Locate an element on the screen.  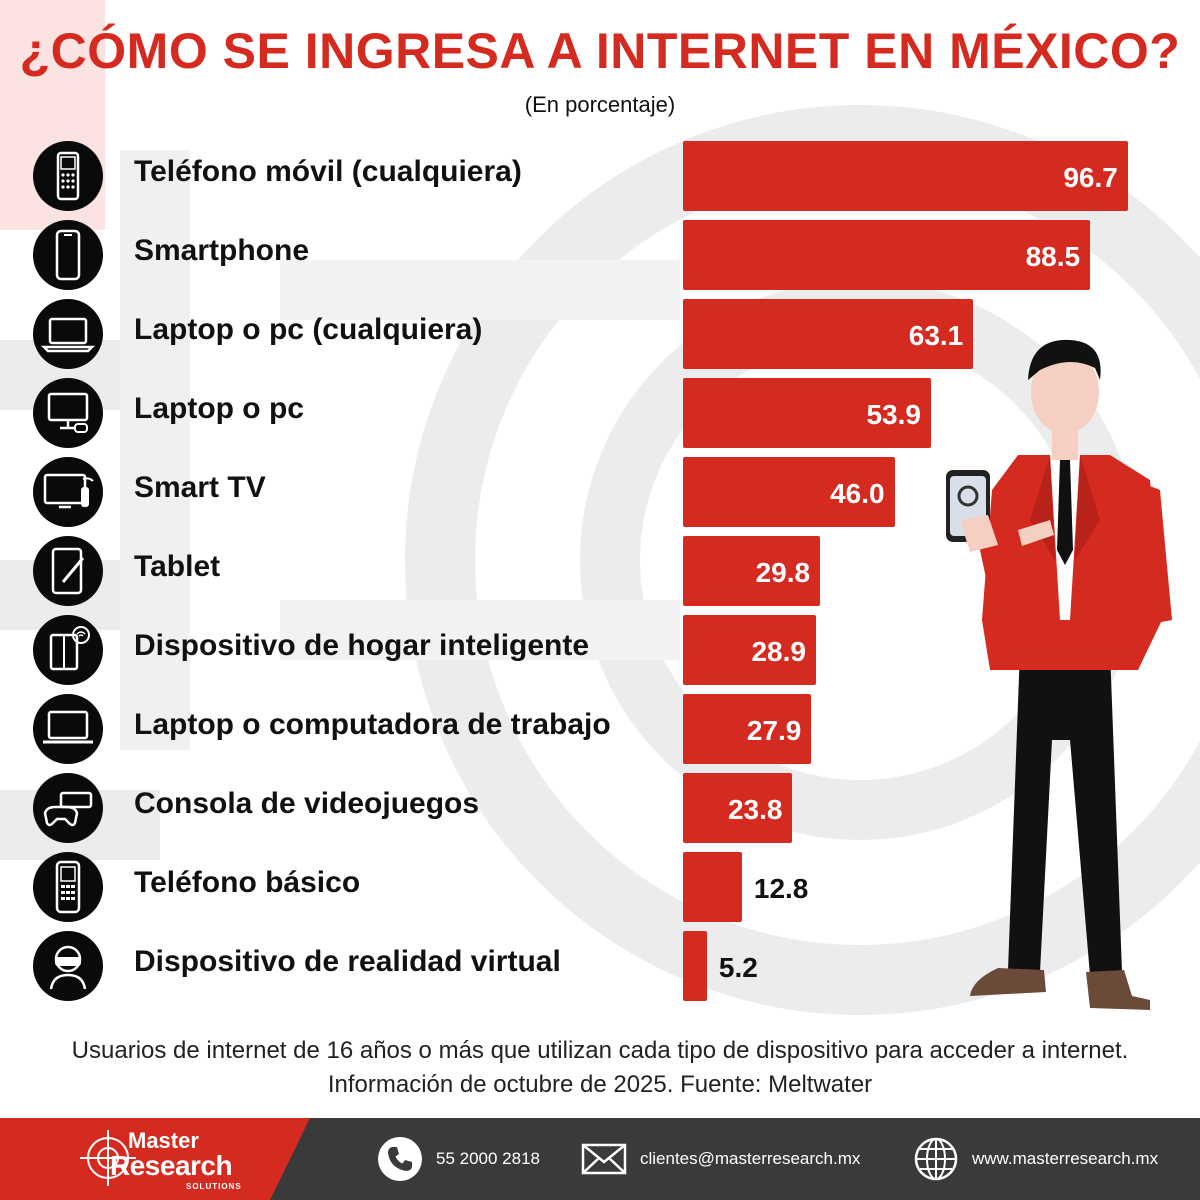
phone-text: 55 2000 2818 is located at coordinates (488, 1158).